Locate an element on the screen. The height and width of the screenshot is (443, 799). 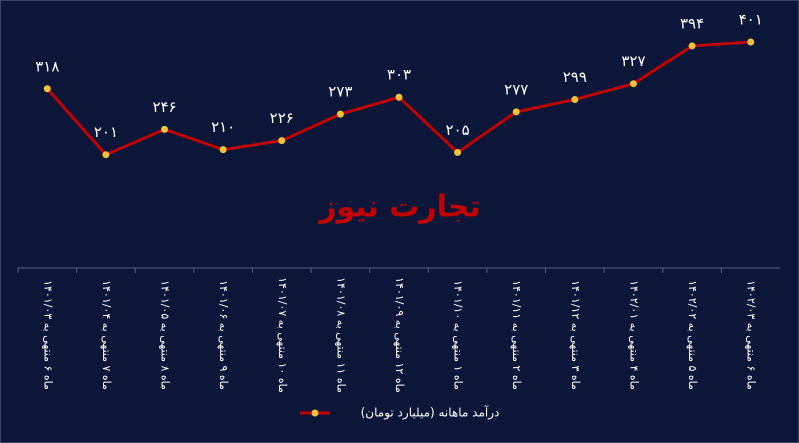
x-tick-label: ماه ۴ منتهی به ۱۴۰۲/۰۱ is located at coordinates (633, 335).